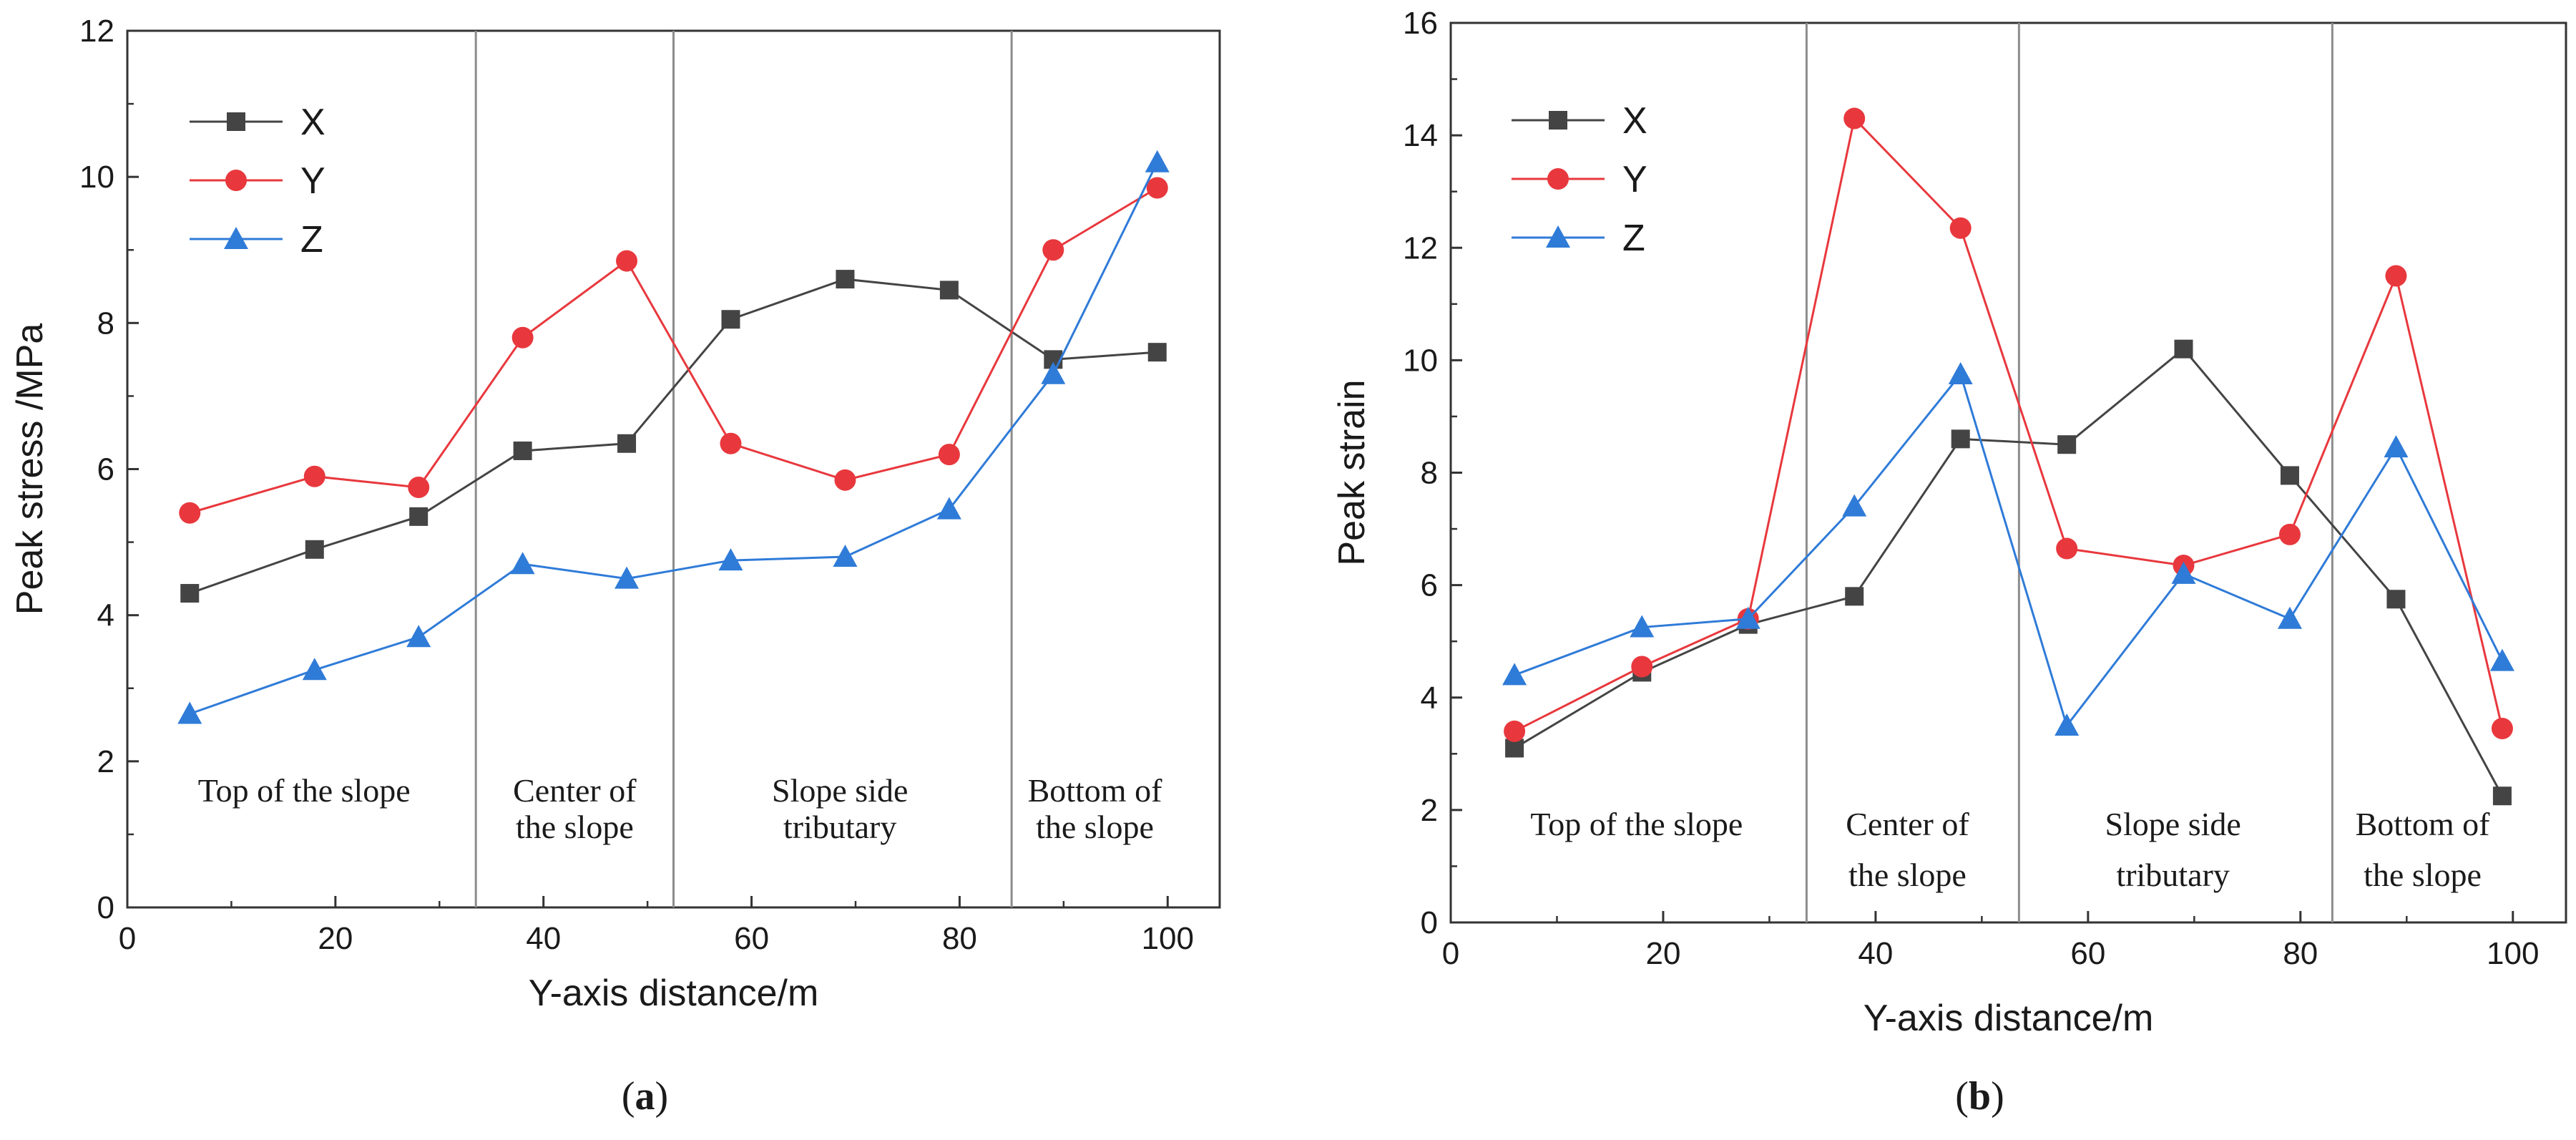  I want to click on y-tick-label: 4, so click(105, 615).